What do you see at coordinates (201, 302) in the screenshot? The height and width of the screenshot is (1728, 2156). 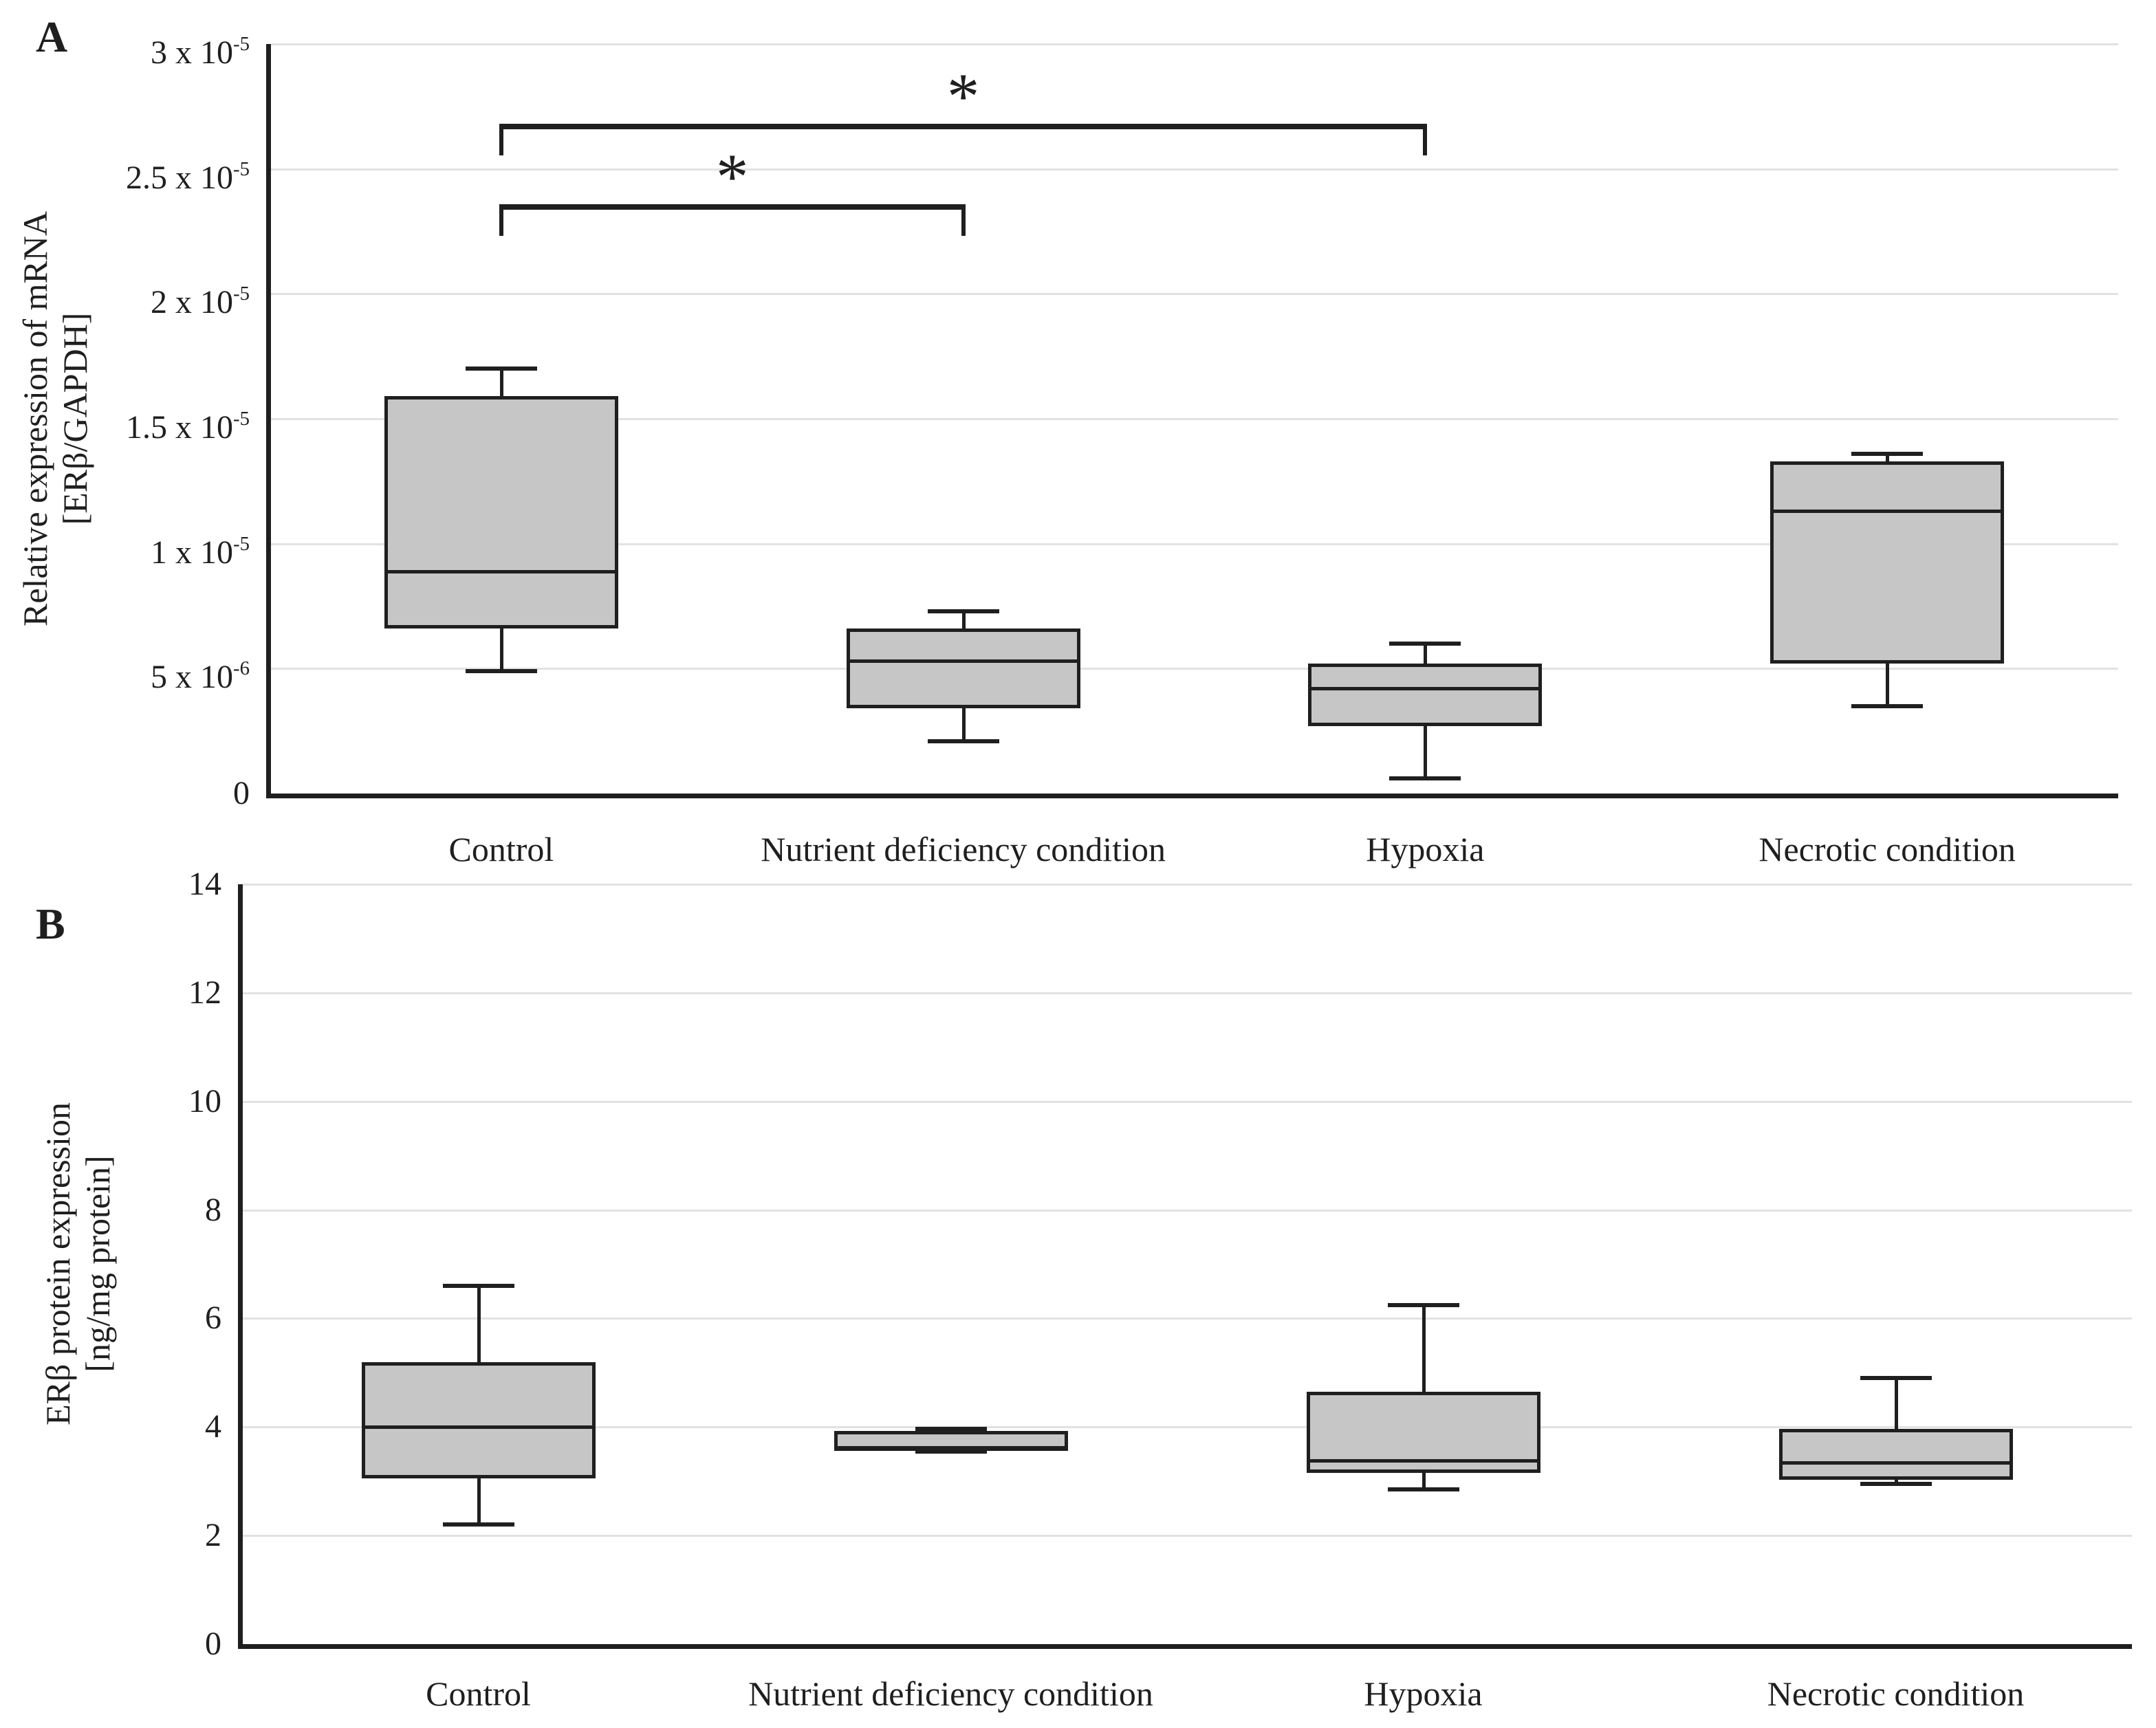 I see `y-tick-label: 2 x 10⁻⁵` at bounding box center [201, 302].